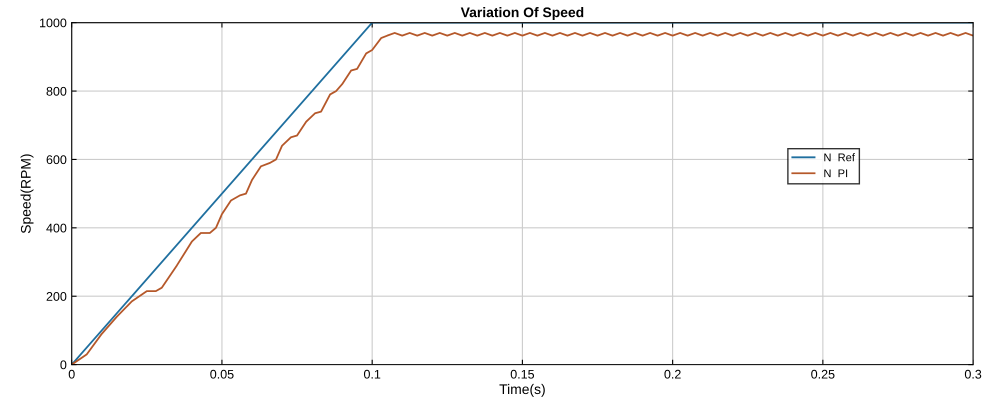 Image resolution: width=996 pixels, height=412 pixels. I want to click on x-tick-label: 0.05, so click(222, 374).